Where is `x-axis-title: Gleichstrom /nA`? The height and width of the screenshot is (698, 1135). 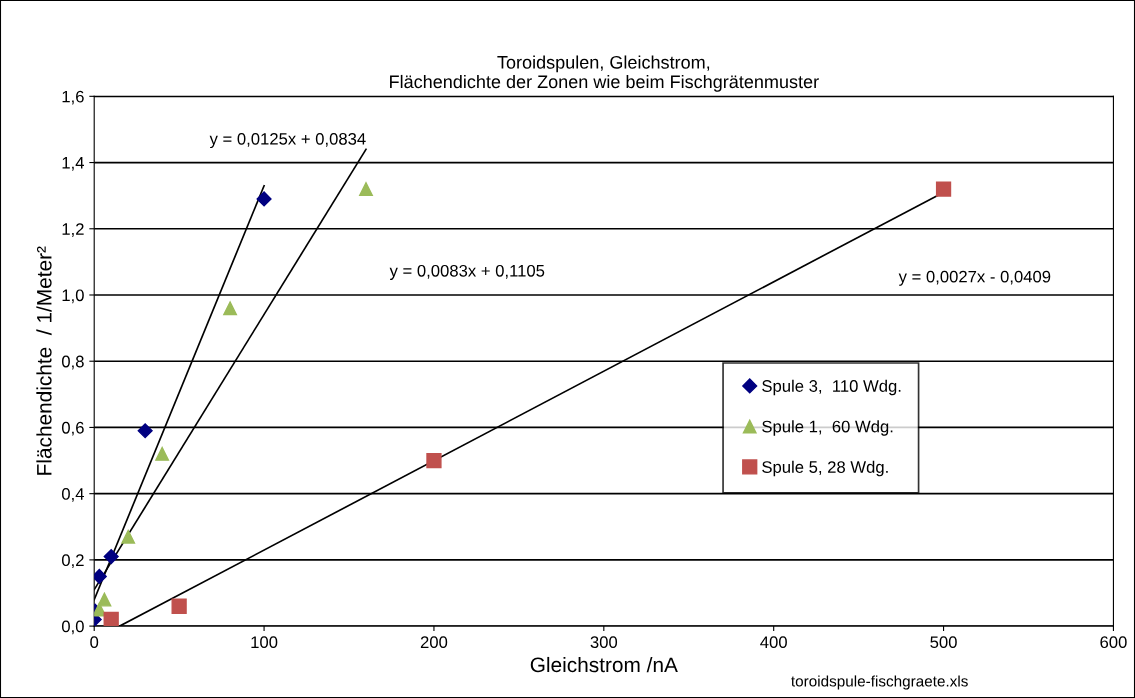 x-axis-title: Gleichstrom /nA is located at coordinates (604, 664).